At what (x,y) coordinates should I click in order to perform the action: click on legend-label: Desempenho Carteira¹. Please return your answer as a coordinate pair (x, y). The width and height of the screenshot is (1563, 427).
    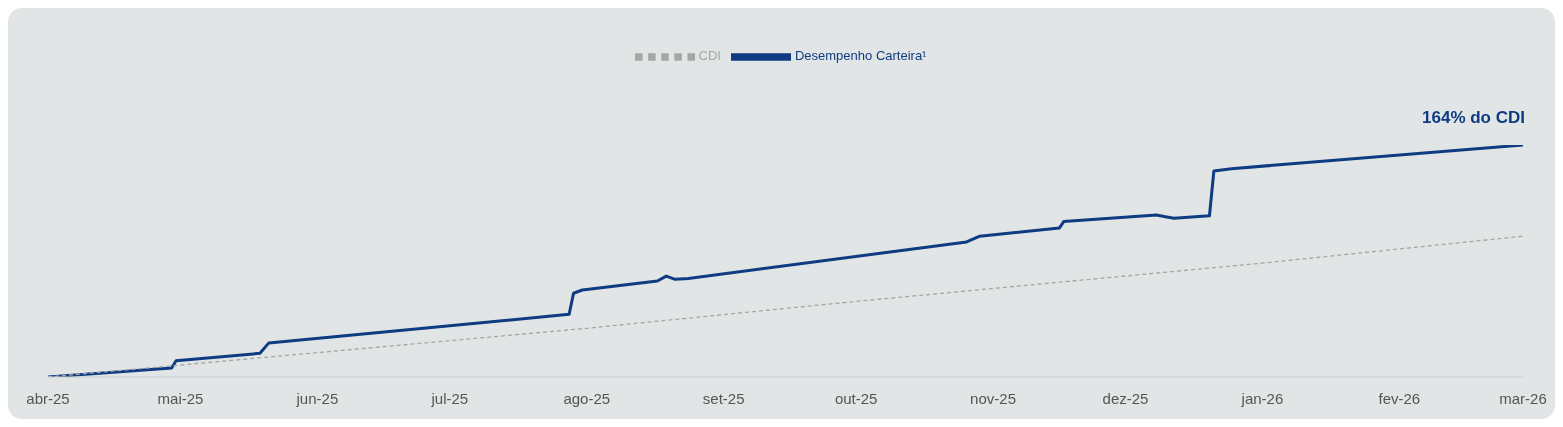
    Looking at the image, I should click on (860, 56).